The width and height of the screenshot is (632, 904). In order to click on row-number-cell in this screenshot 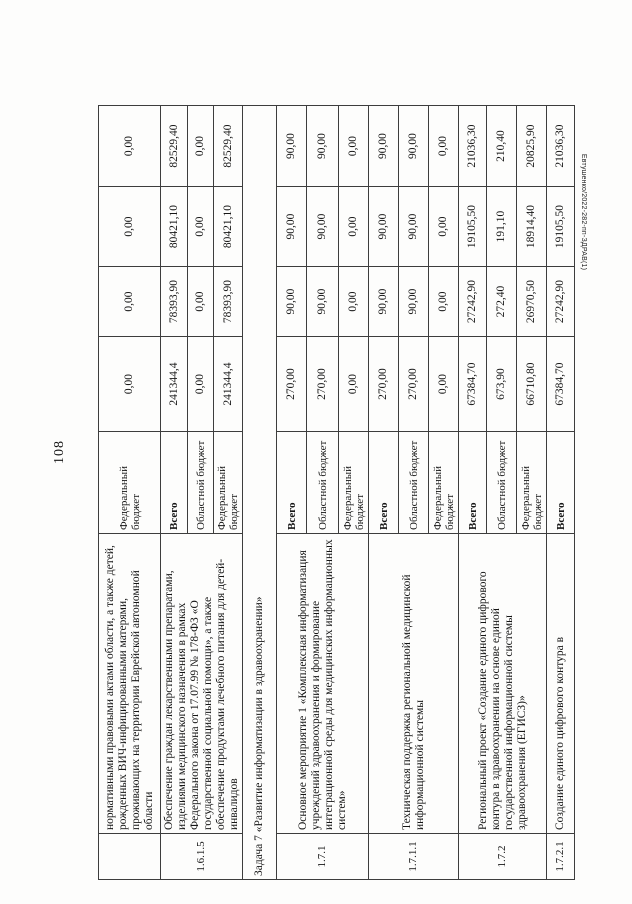, I will do `click(129, 856)`.